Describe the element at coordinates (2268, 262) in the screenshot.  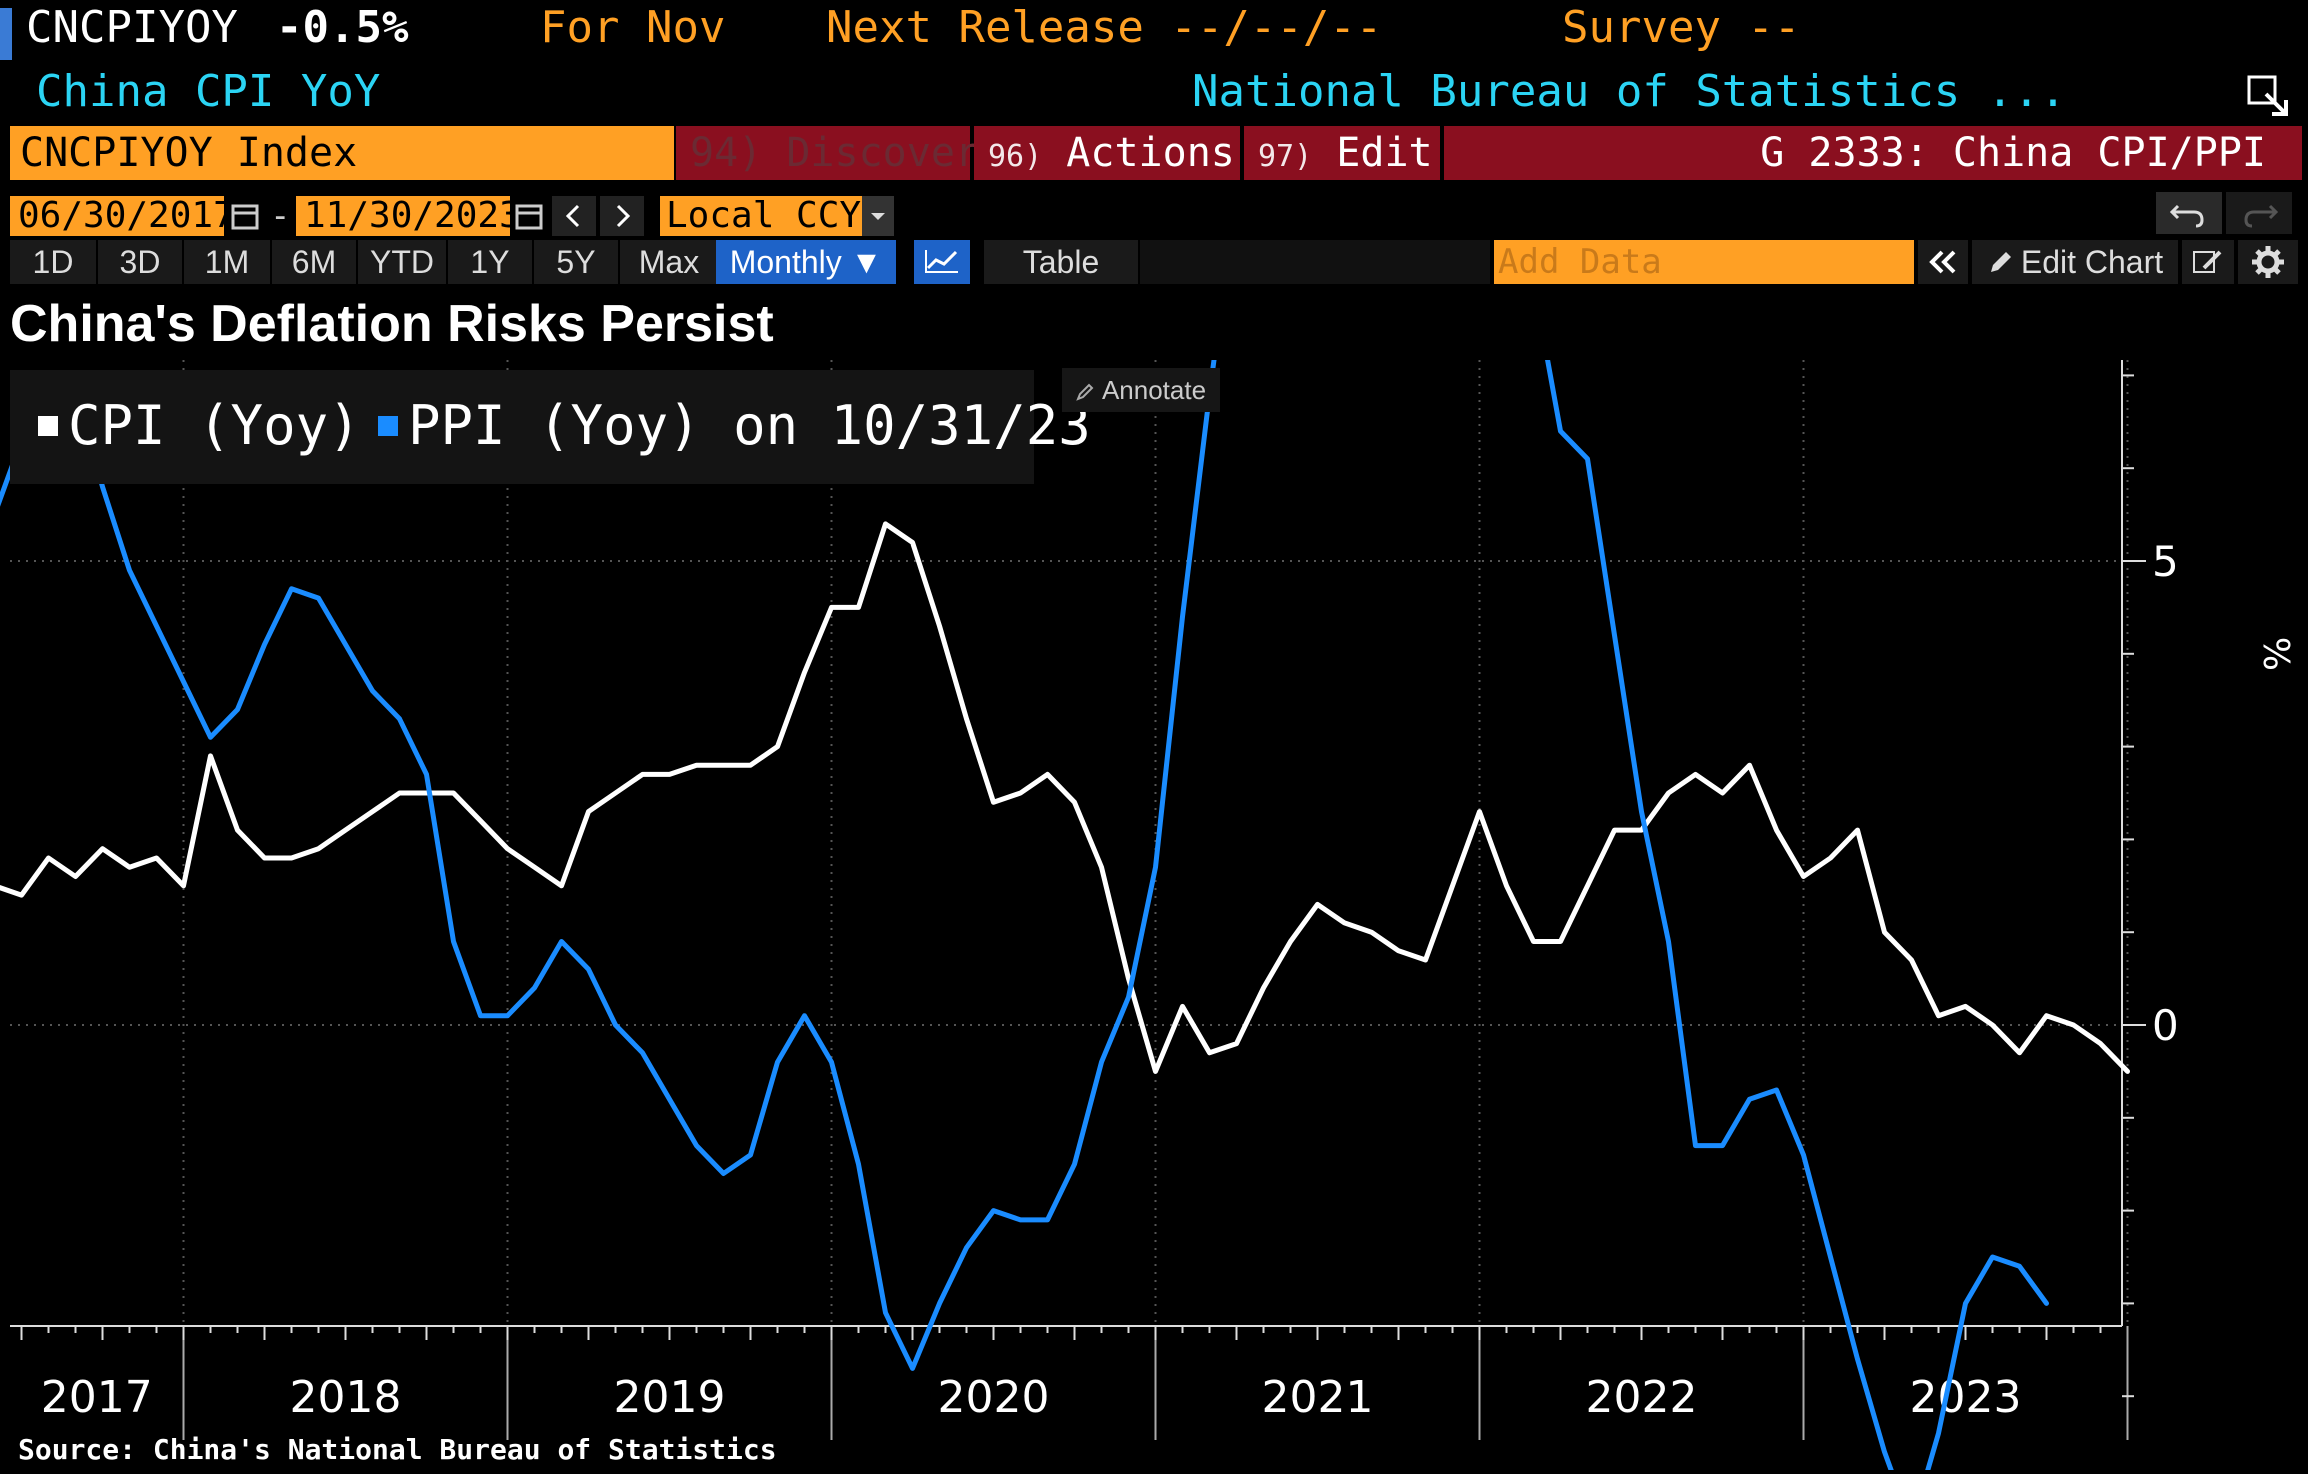
I see `gear-icon` at that location.